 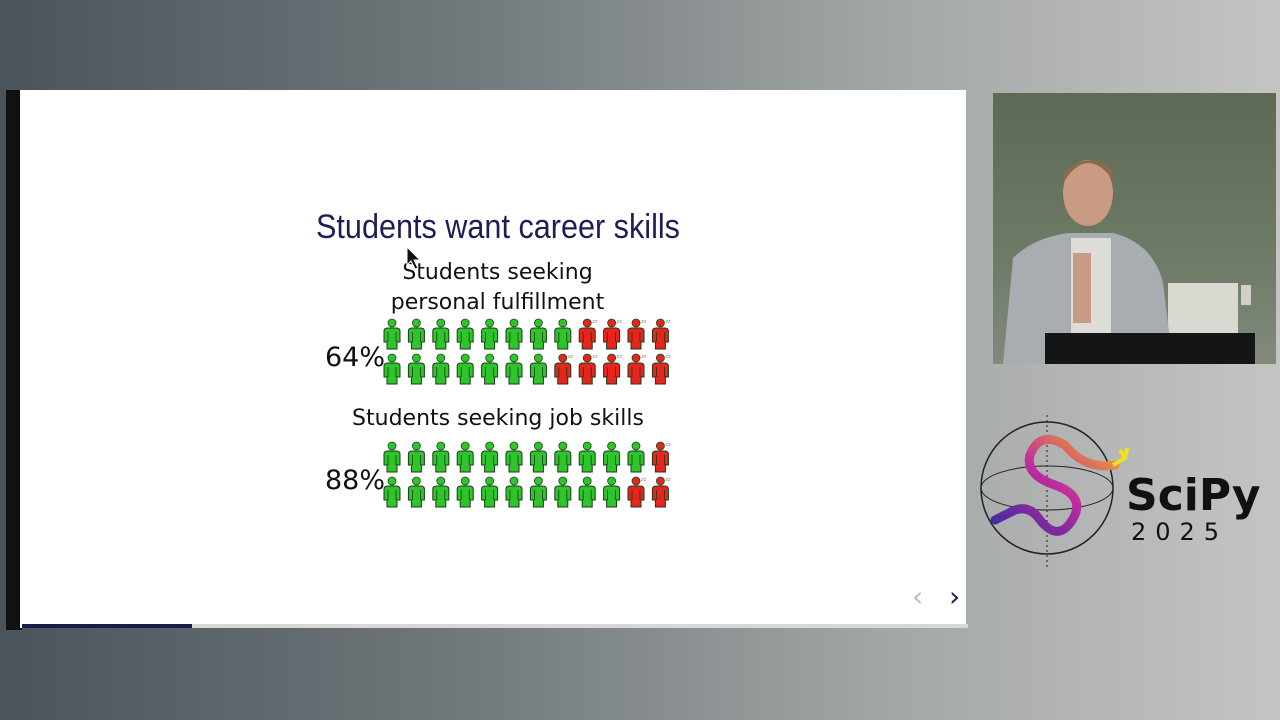 I want to click on prev-slide-button: ‹, so click(x=918, y=596).